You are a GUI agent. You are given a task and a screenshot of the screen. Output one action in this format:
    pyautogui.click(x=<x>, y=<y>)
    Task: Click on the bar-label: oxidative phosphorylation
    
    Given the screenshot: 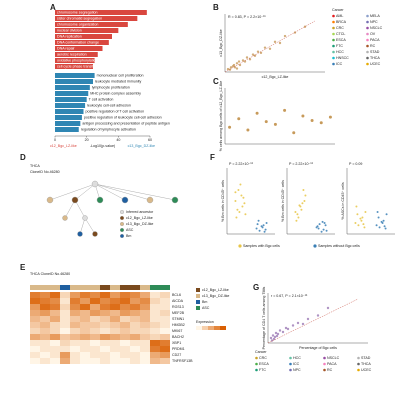 What is the action you would take?
    pyautogui.click(x=77, y=61)
    